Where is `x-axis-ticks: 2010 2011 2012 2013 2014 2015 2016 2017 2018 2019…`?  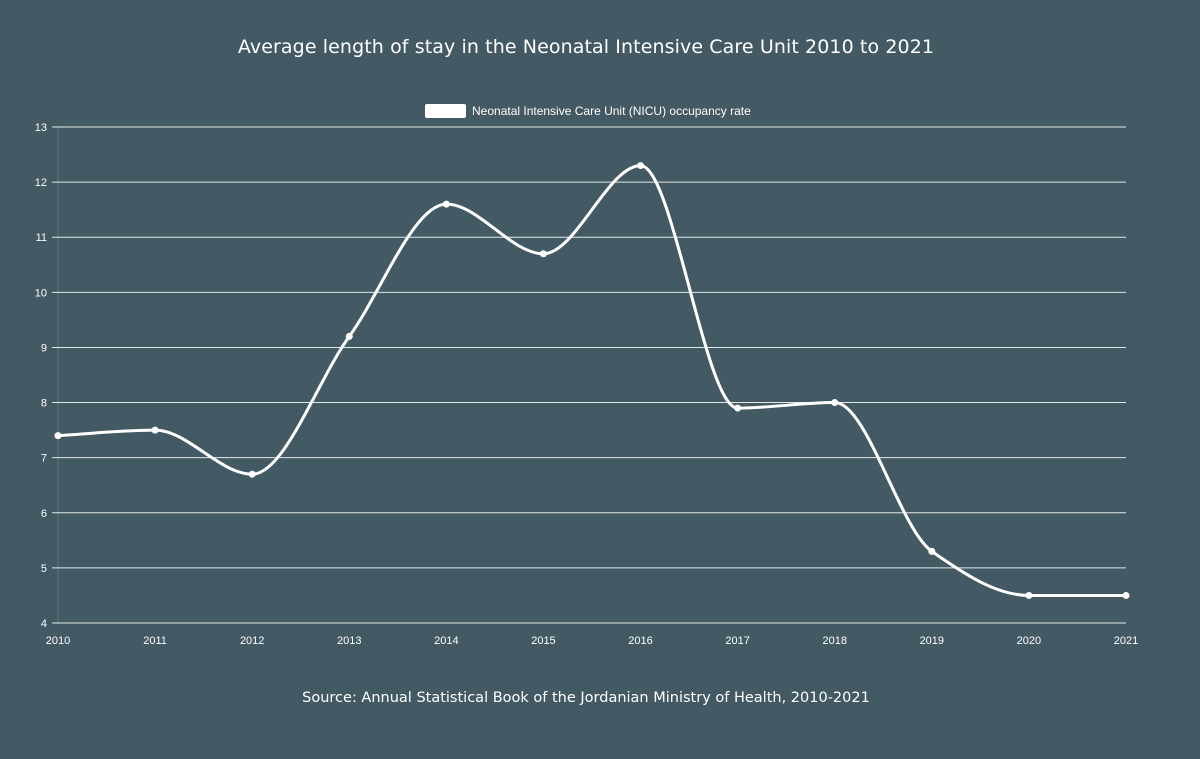 x-axis-ticks: 2010 2011 2012 2013 2014 2015 2016 2017 2018 2019… is located at coordinates (592, 641).